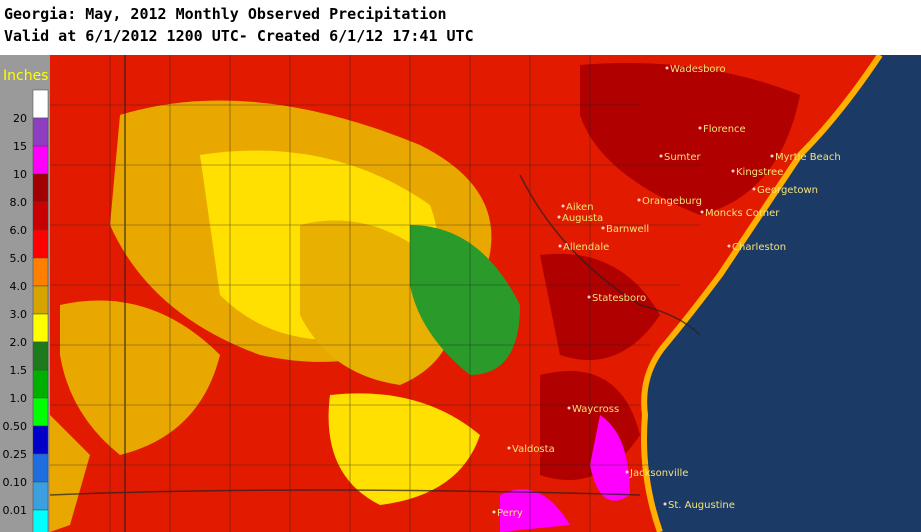 Image resolution: width=921 pixels, height=532 pixels. What do you see at coordinates (672, 201) in the screenshot?
I see `city-label: Orangeburg` at bounding box center [672, 201].